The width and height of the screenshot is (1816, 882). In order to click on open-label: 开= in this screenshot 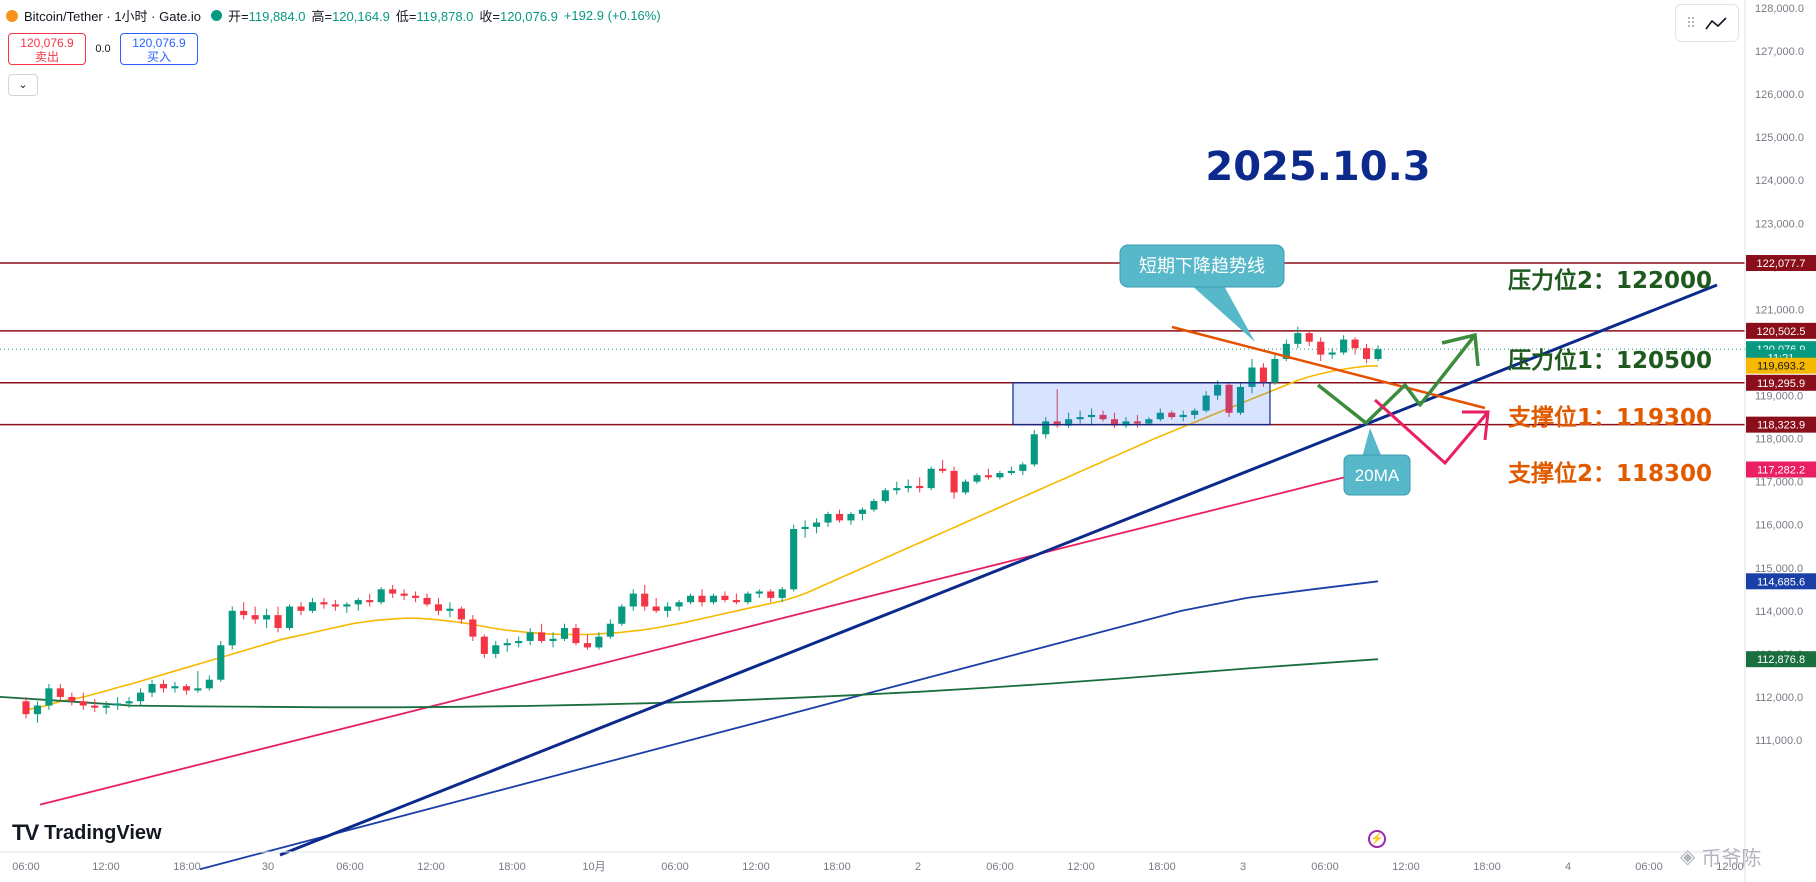, I will do `click(238, 16)`.